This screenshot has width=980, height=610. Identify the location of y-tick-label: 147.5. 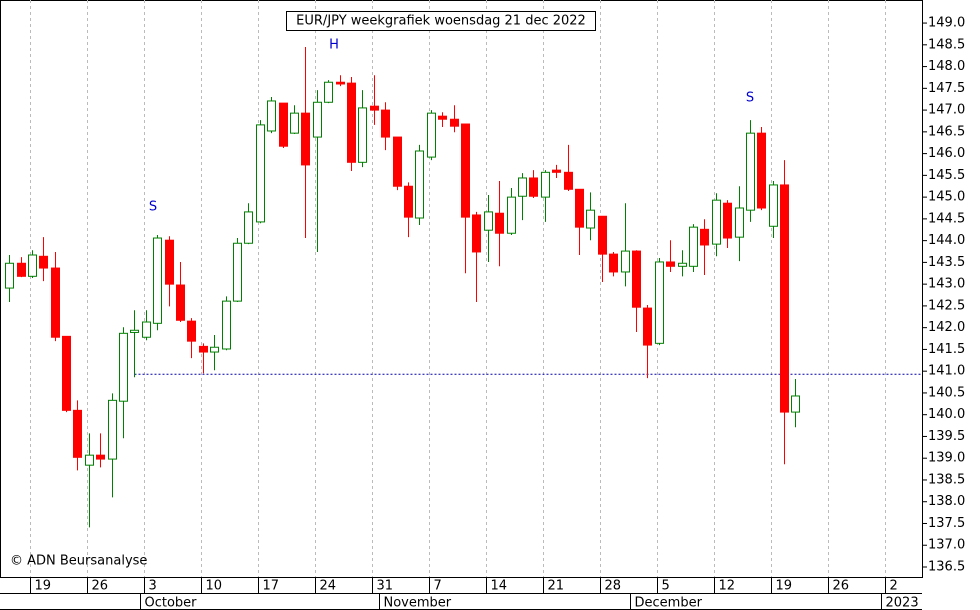
(946, 88).